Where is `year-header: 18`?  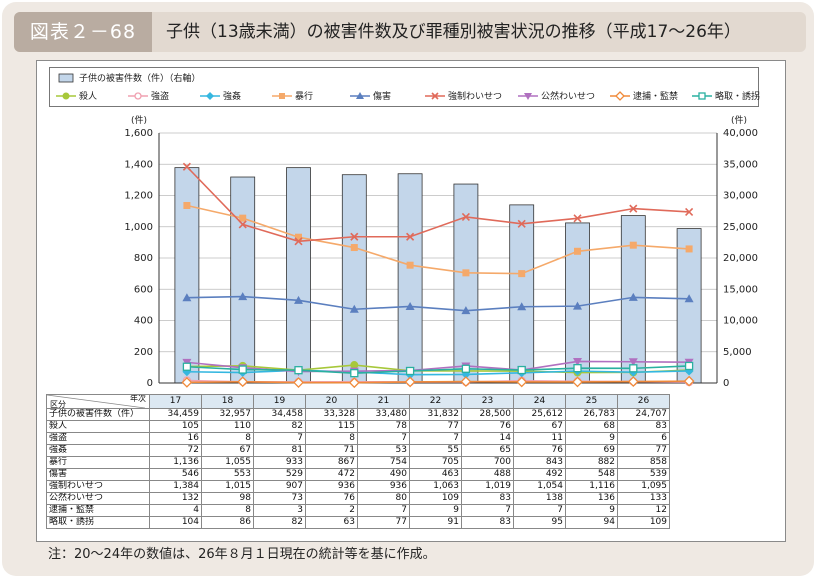 year-header: 18 is located at coordinates (227, 401).